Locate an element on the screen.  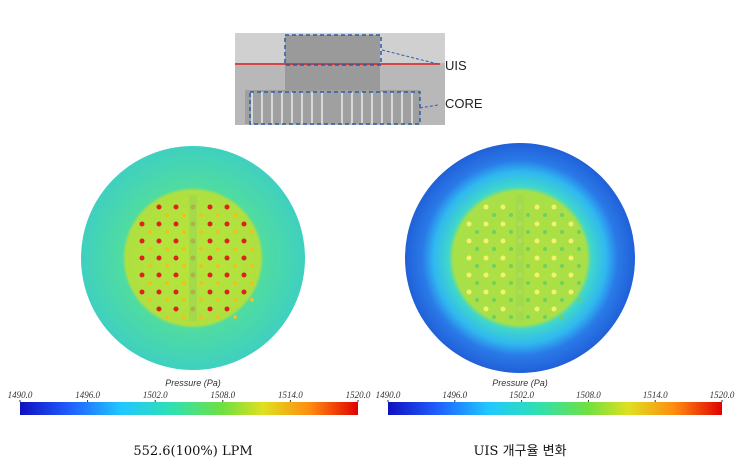
colorbar is located at coordinates (555, 408).